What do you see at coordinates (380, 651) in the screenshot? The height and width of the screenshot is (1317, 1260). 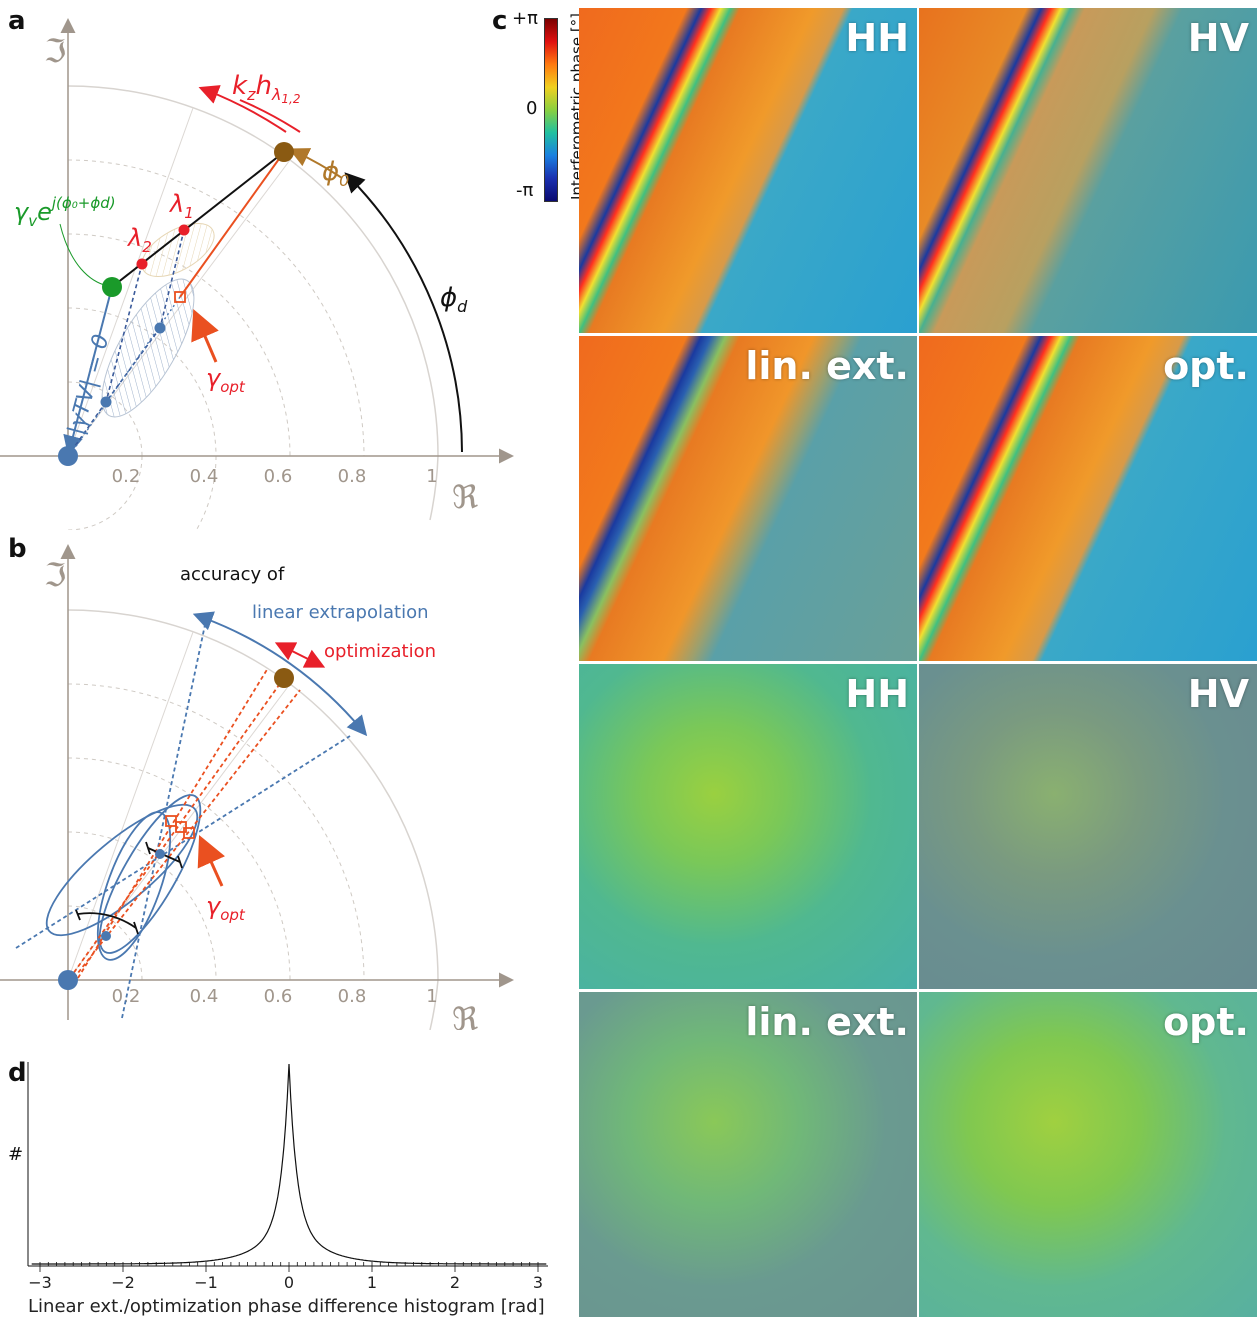 I see `optimization-label: optimization` at bounding box center [380, 651].